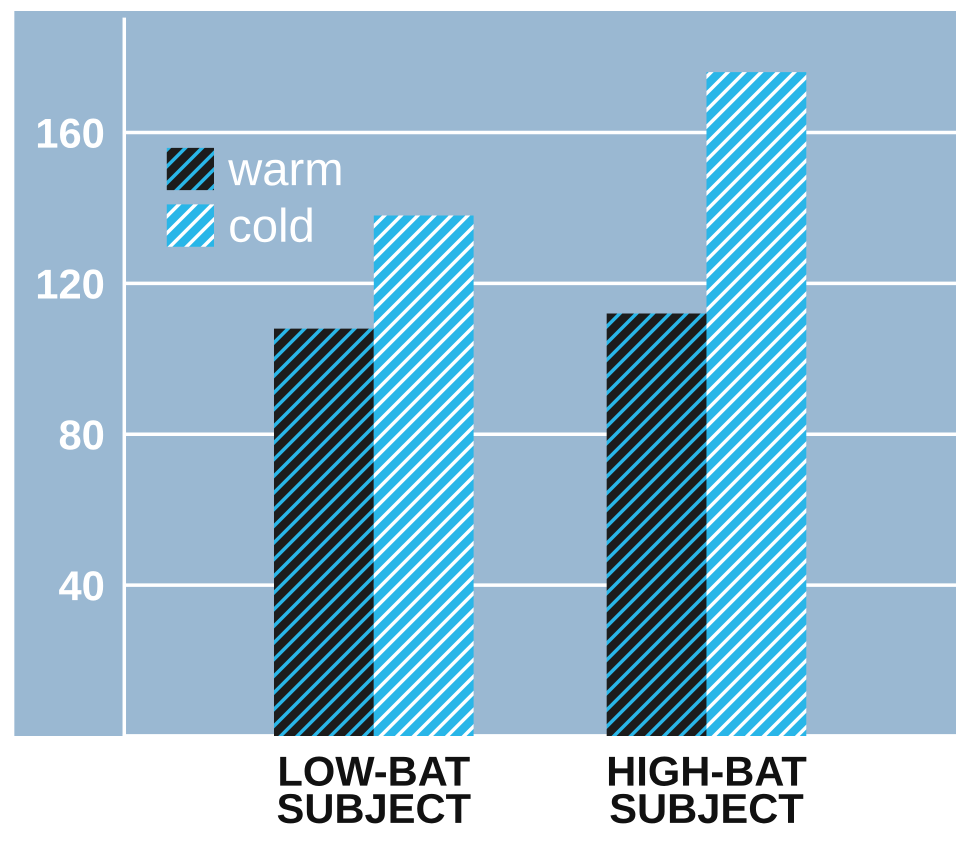 The width and height of the screenshot is (956, 843). I want to click on legend-label: warm, so click(284, 173).